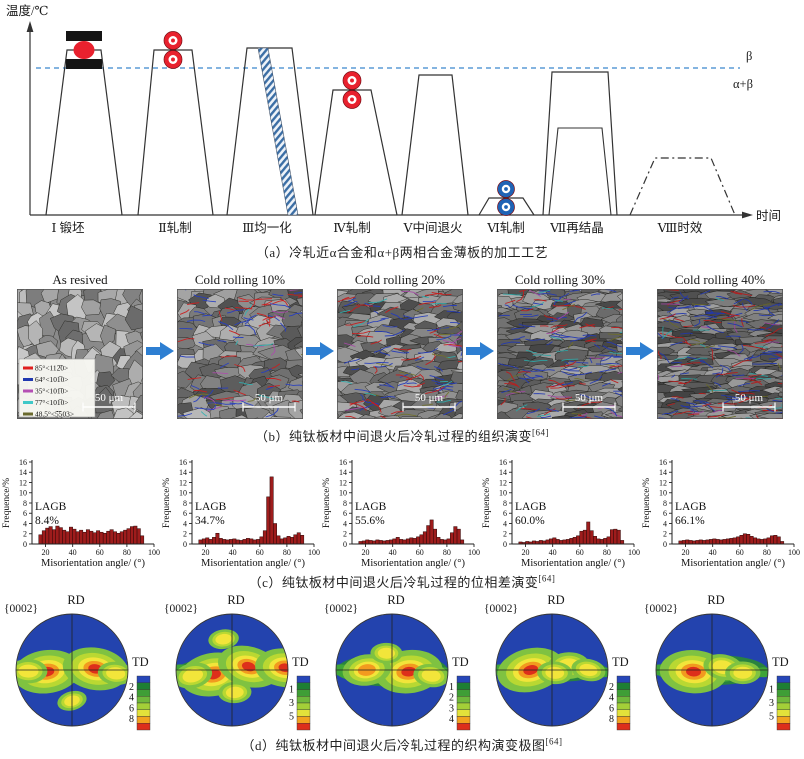 The width and height of the screenshot is (804, 759). I want to click on stage-label-2: Ⅱ轧制, so click(175, 228).